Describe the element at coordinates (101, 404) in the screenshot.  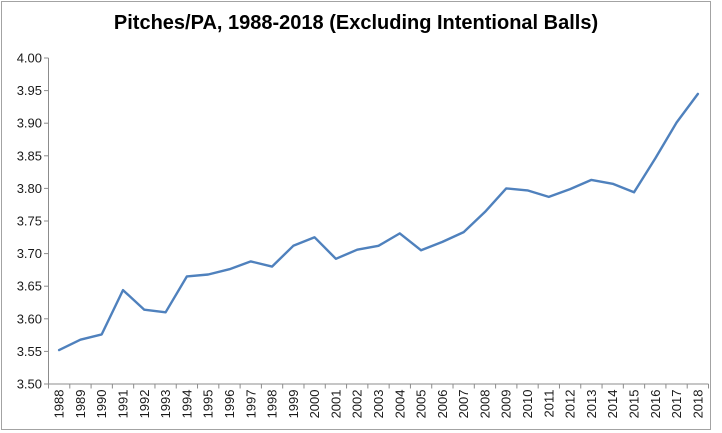
I see `x-axis-tick-label: 1990` at that location.